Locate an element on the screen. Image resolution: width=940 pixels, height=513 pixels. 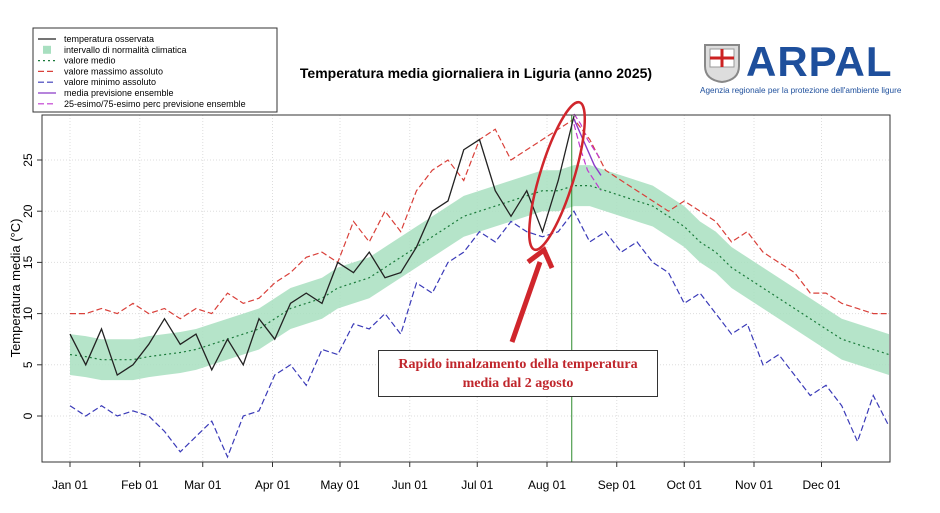
annotation-line-2: media dal 2 agosto is located at coordinates (518, 383).